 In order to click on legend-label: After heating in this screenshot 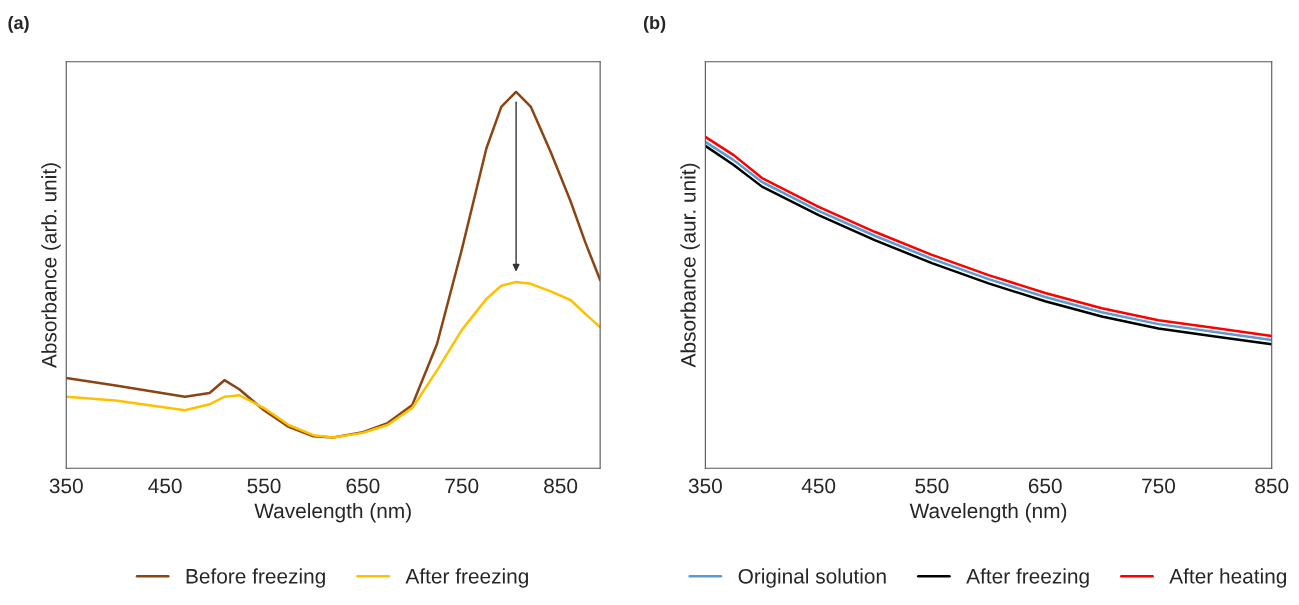, I will do `click(1228, 578)`.